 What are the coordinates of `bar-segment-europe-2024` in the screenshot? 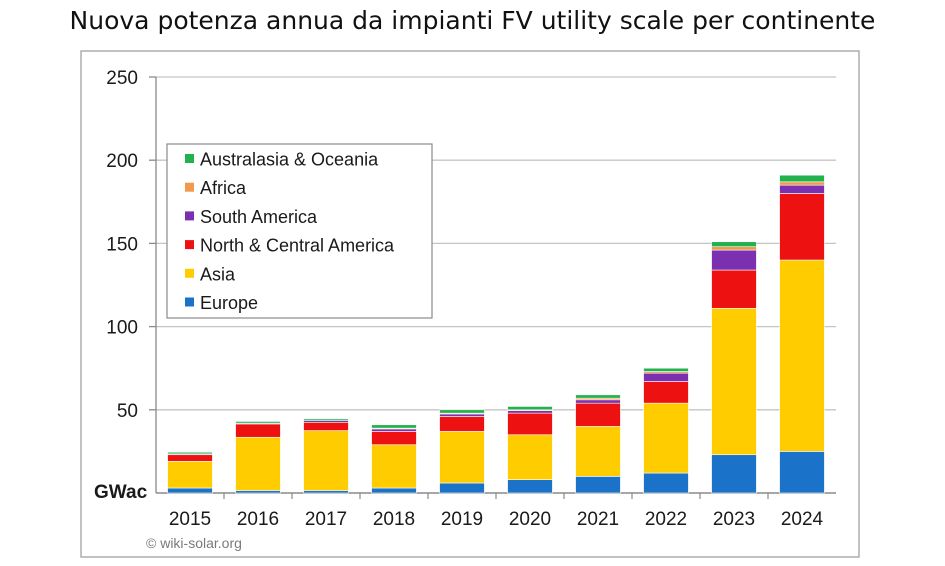 It's located at (802, 472).